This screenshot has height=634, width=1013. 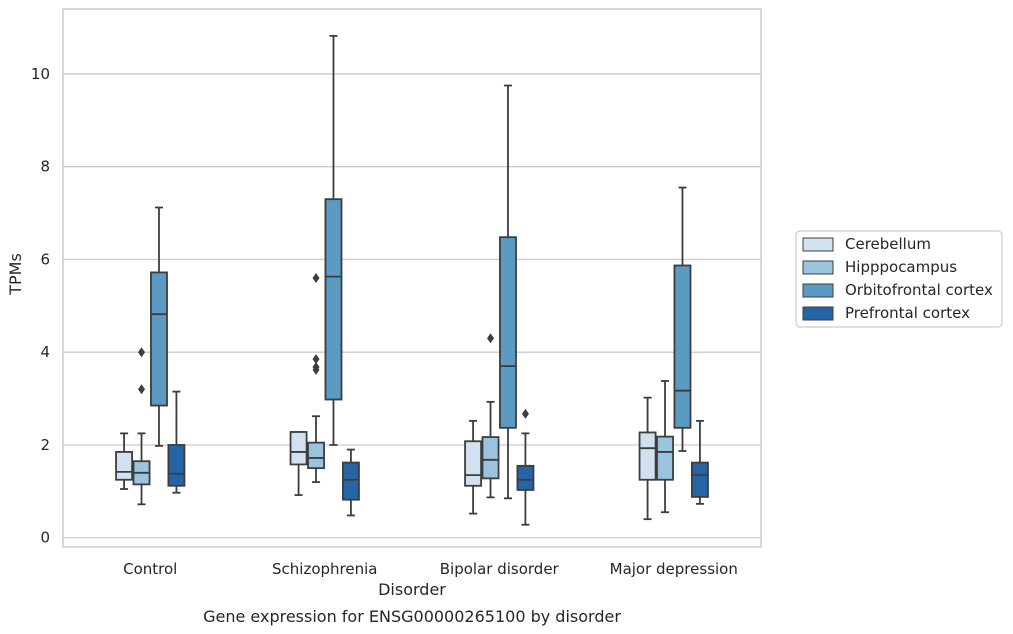 I want to click on x-tick-label: Schizophrenia, so click(x=324, y=569).